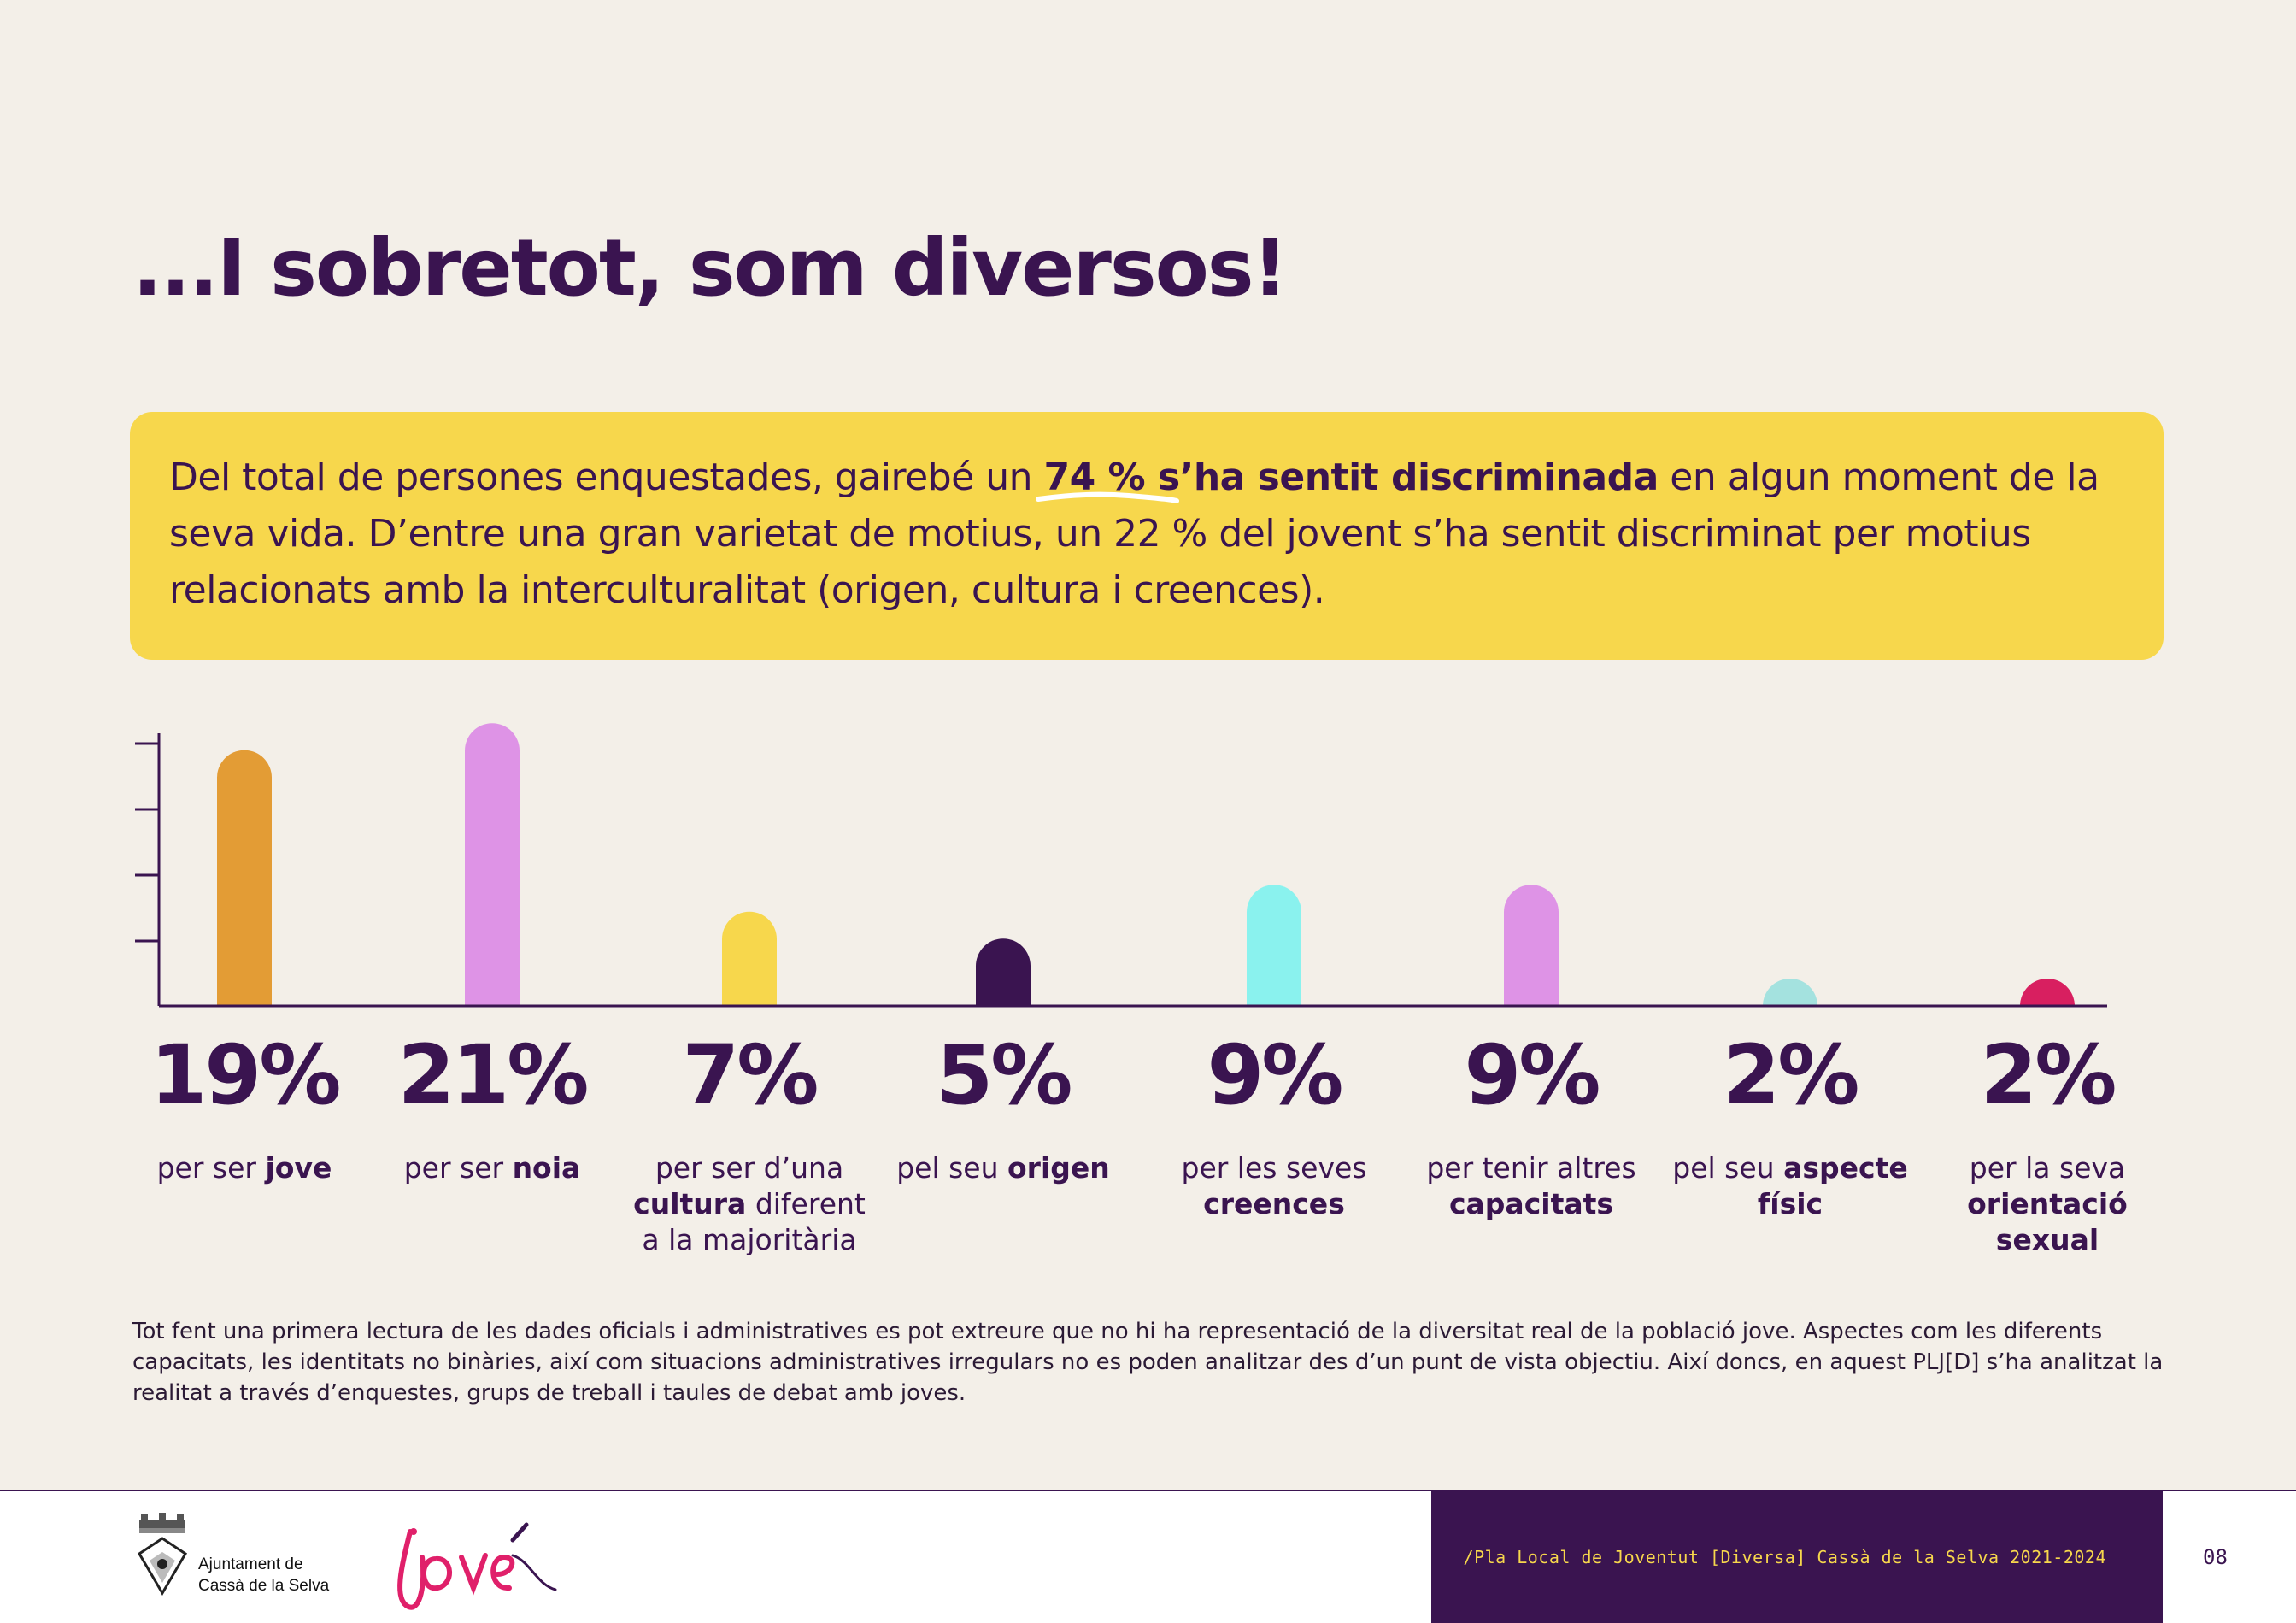 The height and width of the screenshot is (1623, 2296). I want to click on category-label: per ser noia, so click(492, 1168).